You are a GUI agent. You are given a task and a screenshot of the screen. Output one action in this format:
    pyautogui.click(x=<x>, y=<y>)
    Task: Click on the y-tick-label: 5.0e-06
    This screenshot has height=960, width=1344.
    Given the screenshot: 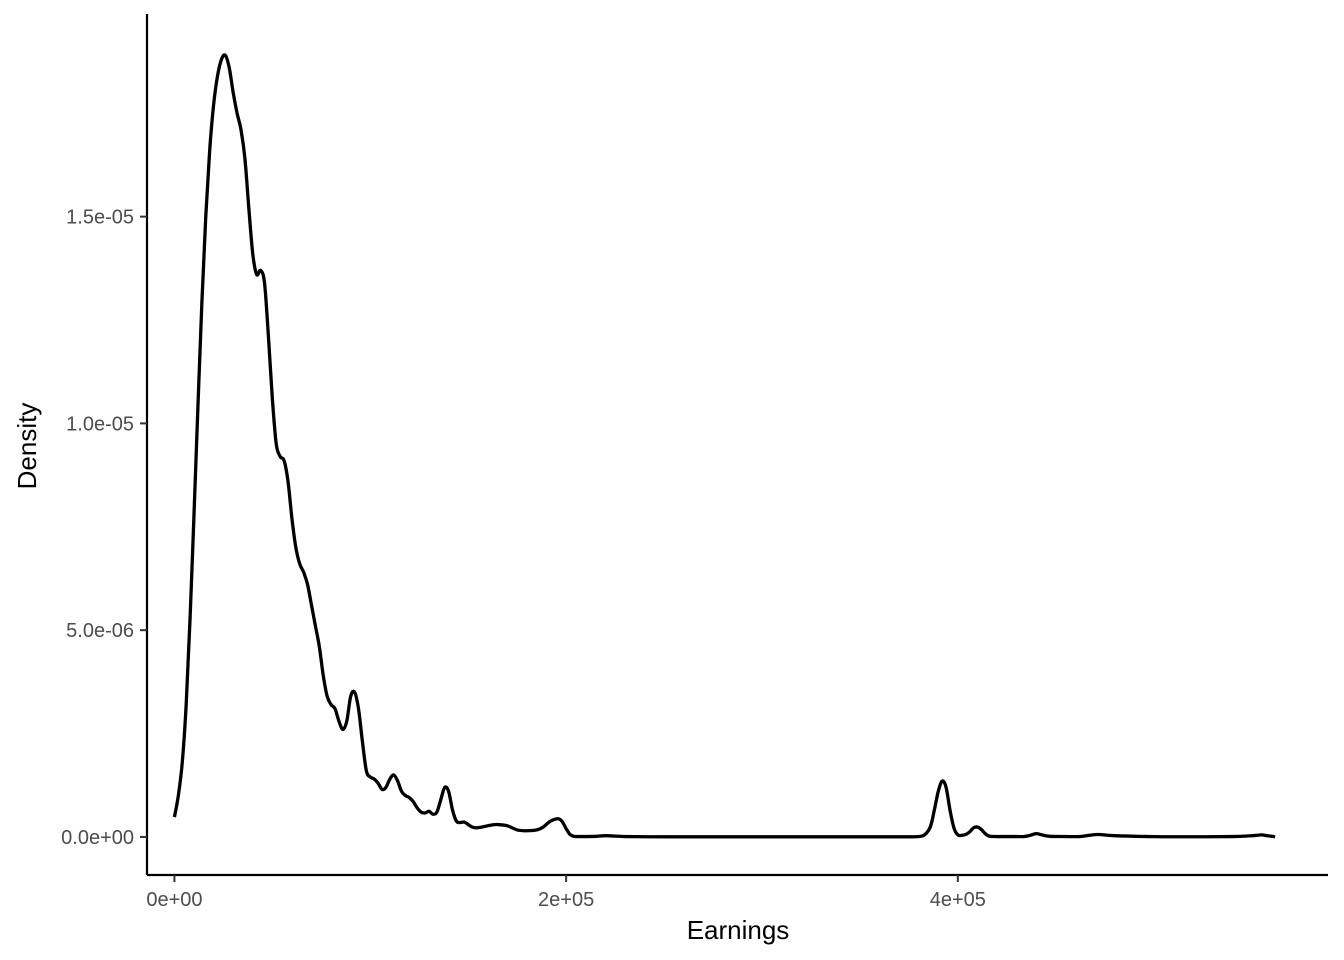 What is the action you would take?
    pyautogui.click(x=100, y=631)
    